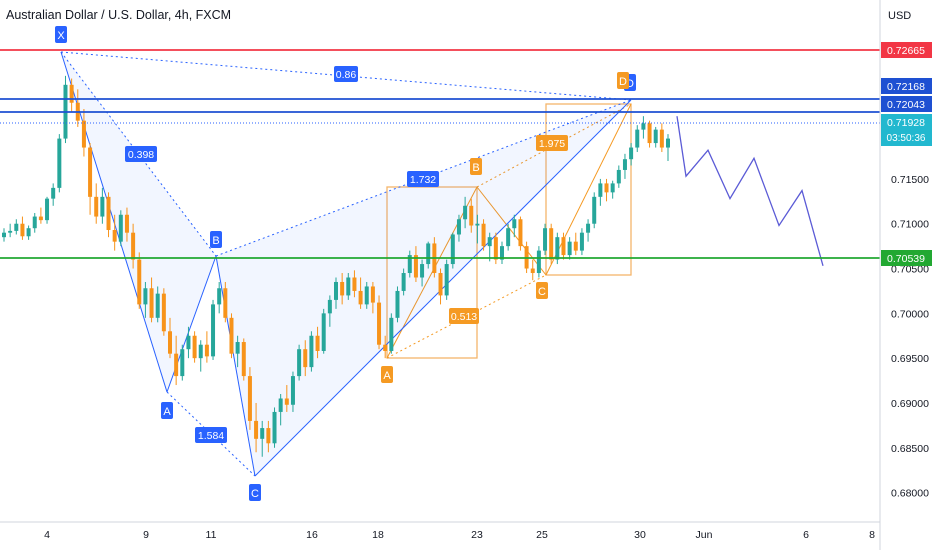 This screenshot has height=555, width=932. What do you see at coordinates (440, 531) in the screenshot?
I see `time-scale: 4 9 11 16 18 23 25 30 Jun 6 8` at bounding box center [440, 531].